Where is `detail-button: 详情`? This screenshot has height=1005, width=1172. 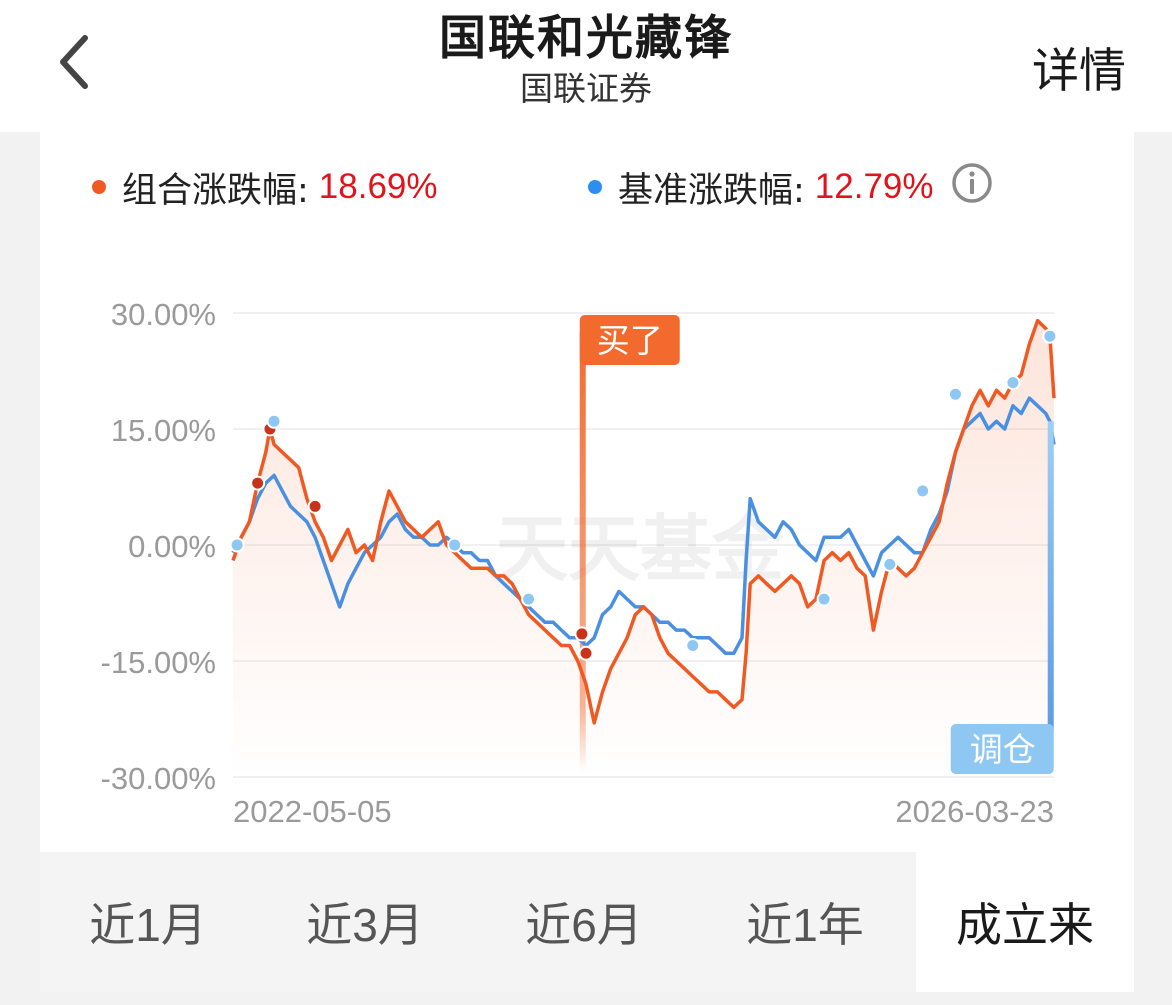
detail-button: 详情 is located at coordinates (1079, 71).